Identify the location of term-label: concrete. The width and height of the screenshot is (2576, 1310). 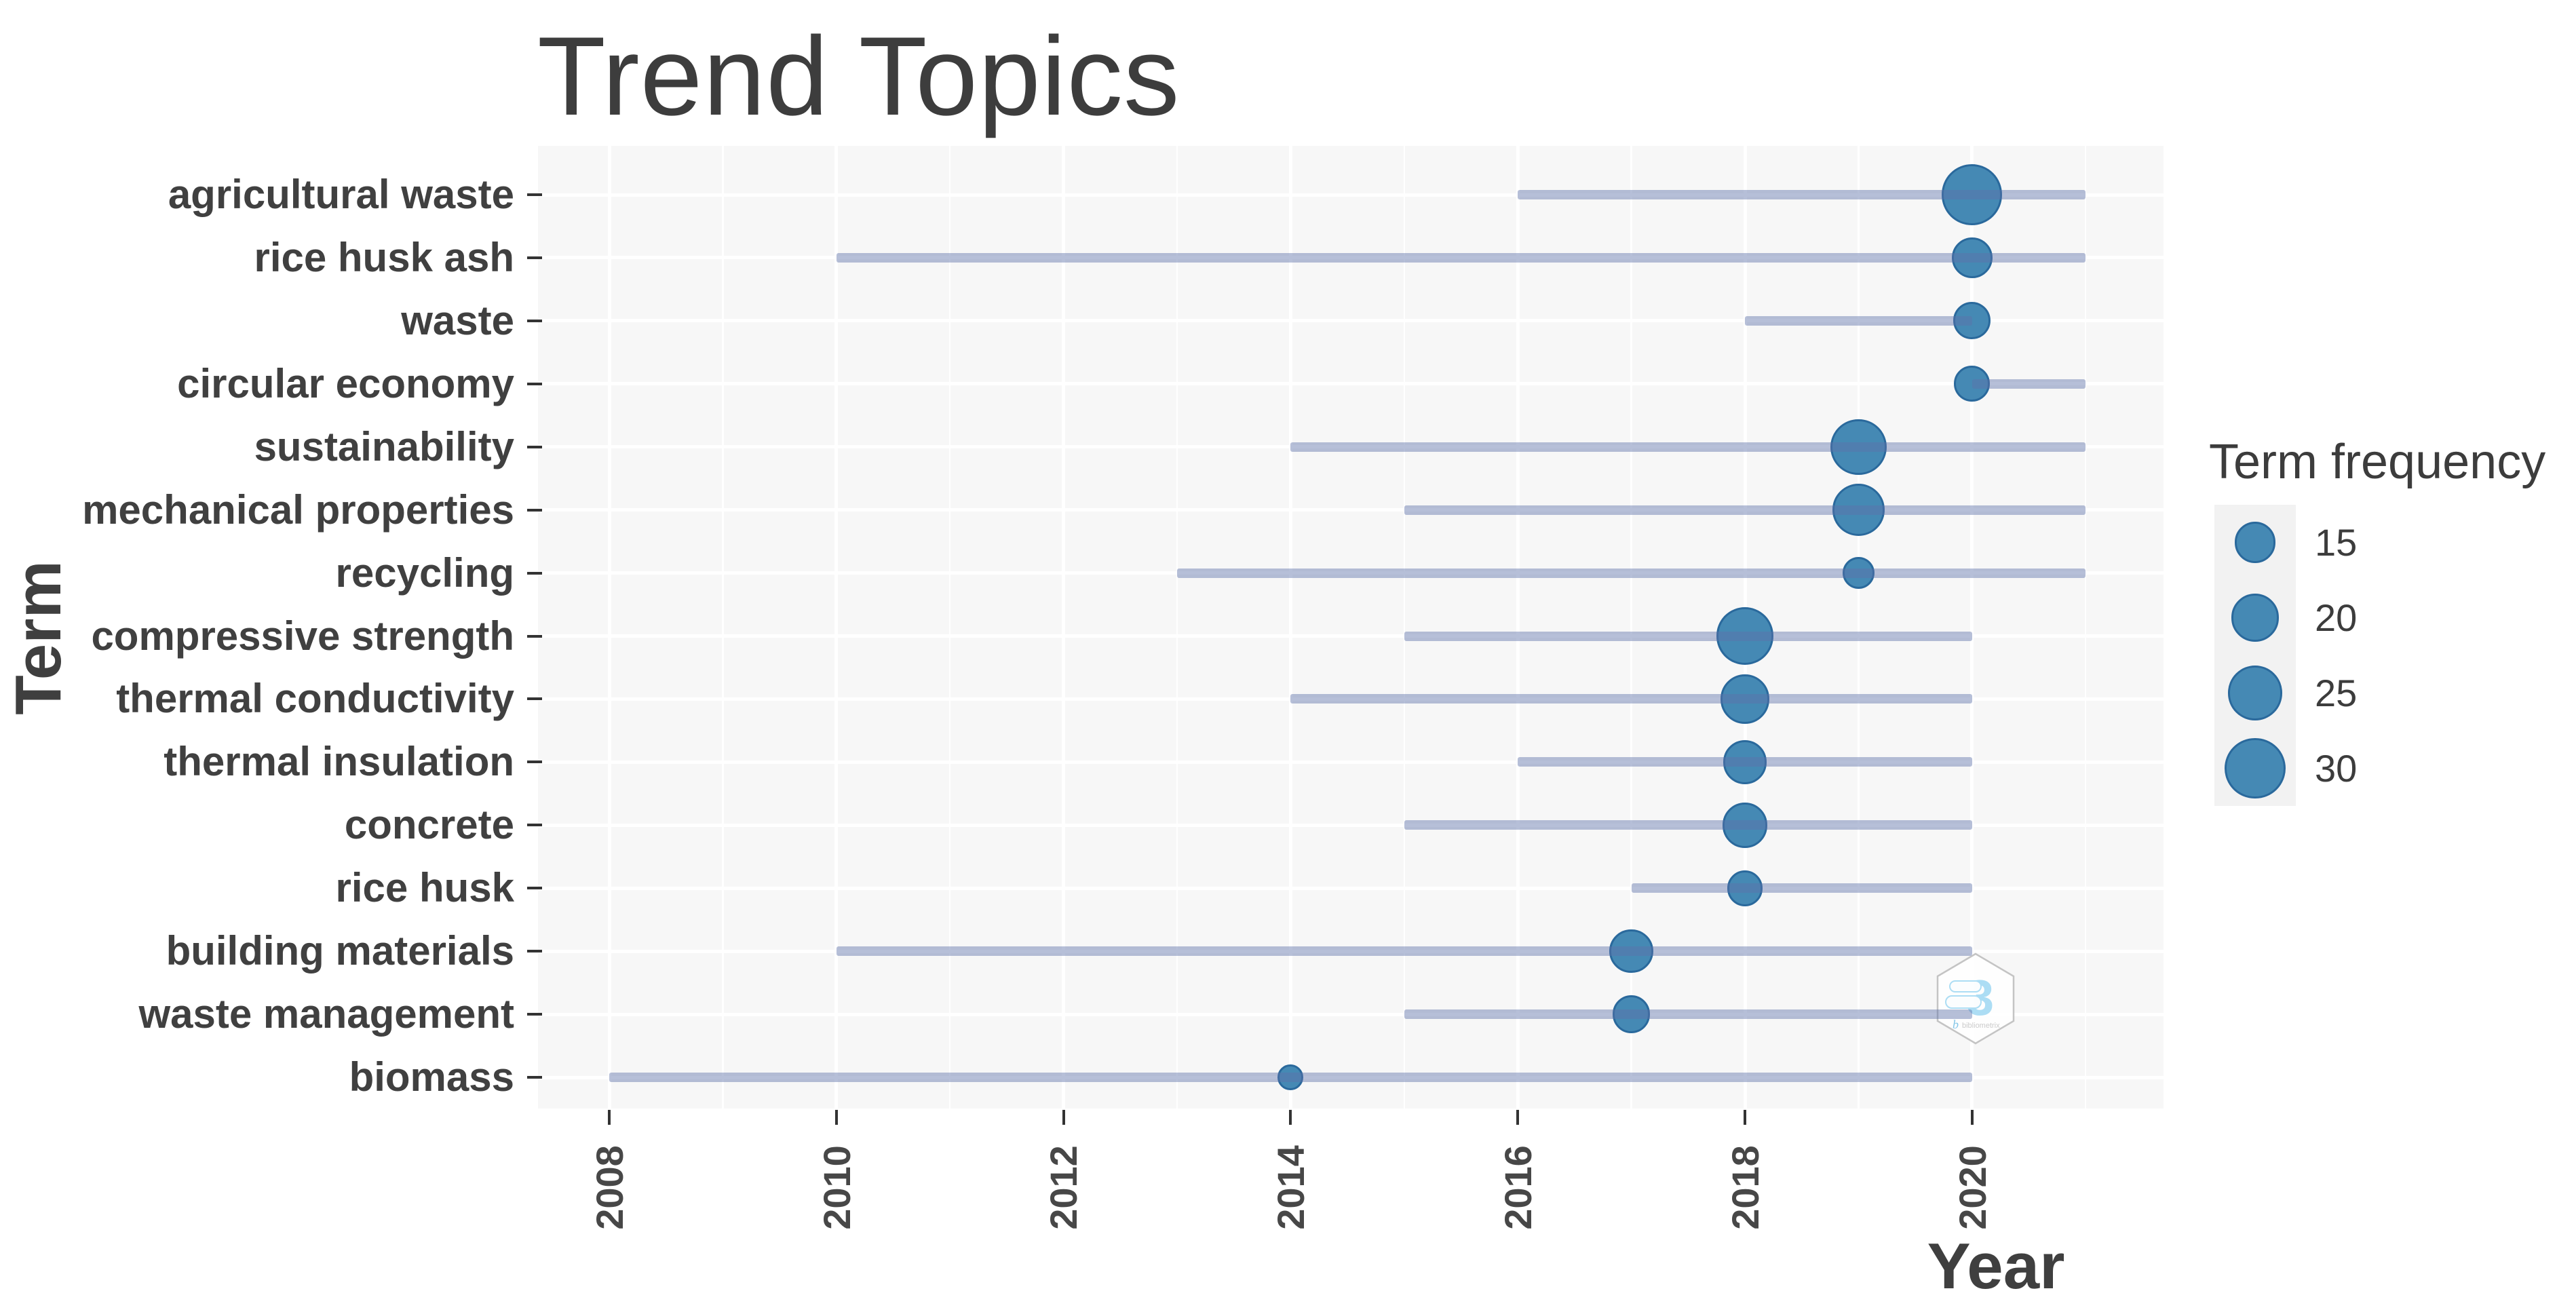
(429, 825).